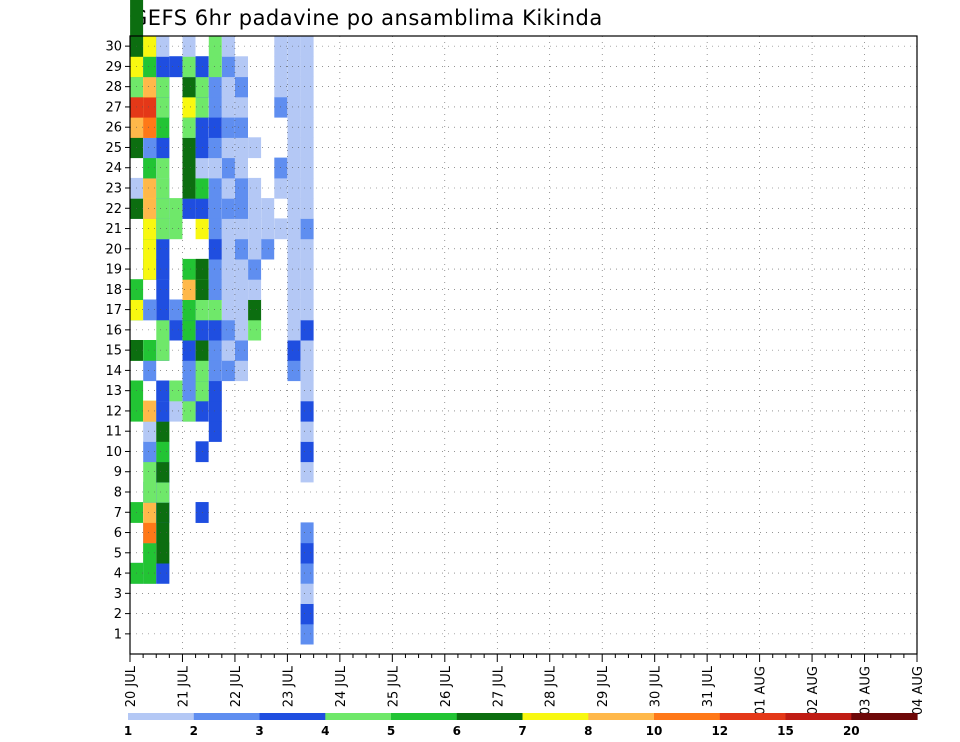 This screenshot has width=960, height=742. Describe the element at coordinates (851, 731) in the screenshot. I see `colorbar-label: 20` at that location.